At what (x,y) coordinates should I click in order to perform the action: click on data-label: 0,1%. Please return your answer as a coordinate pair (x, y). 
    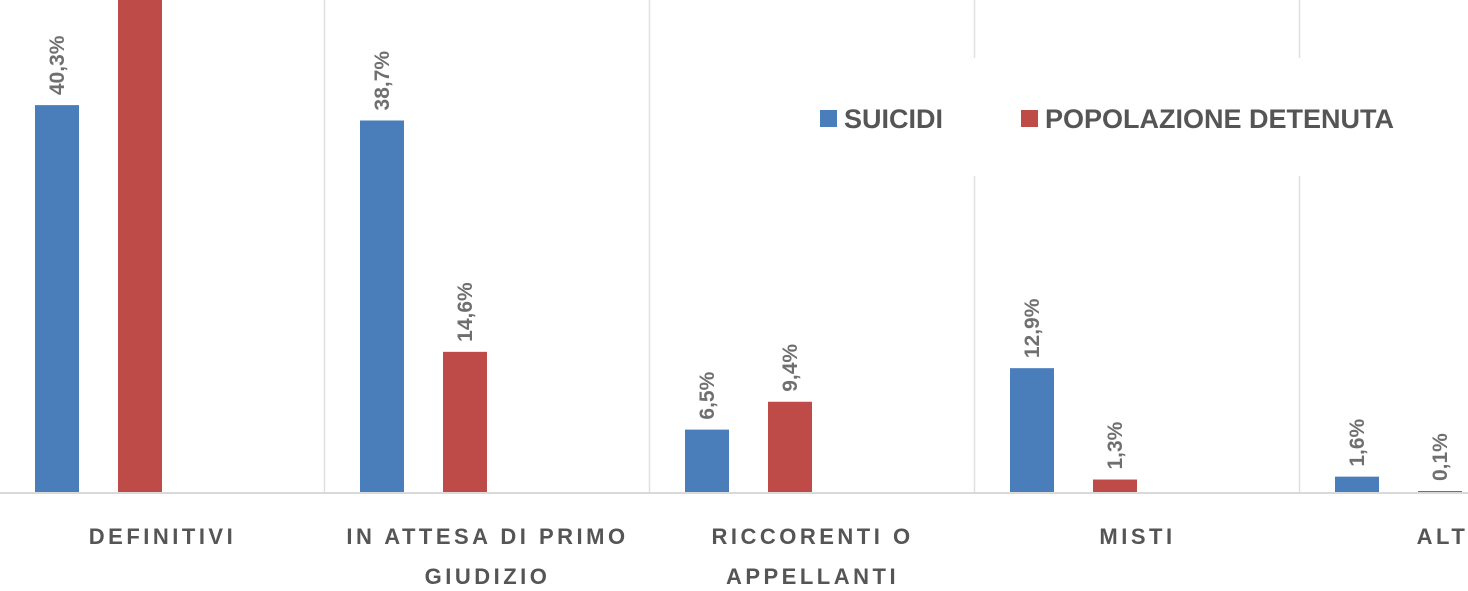
    Looking at the image, I should click on (1440, 457).